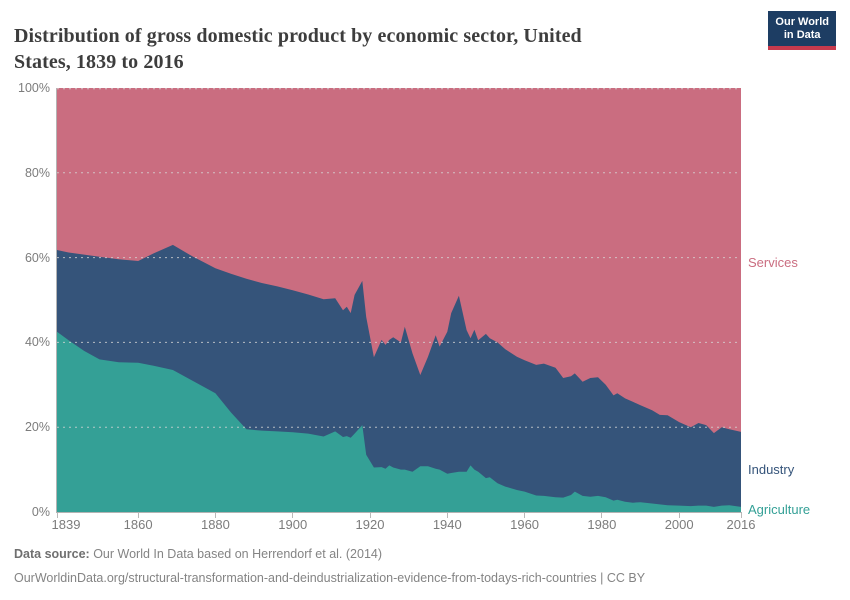 The height and width of the screenshot is (600, 850). I want to click on page-title-line2: States, 1839 to 2016, so click(99, 62).